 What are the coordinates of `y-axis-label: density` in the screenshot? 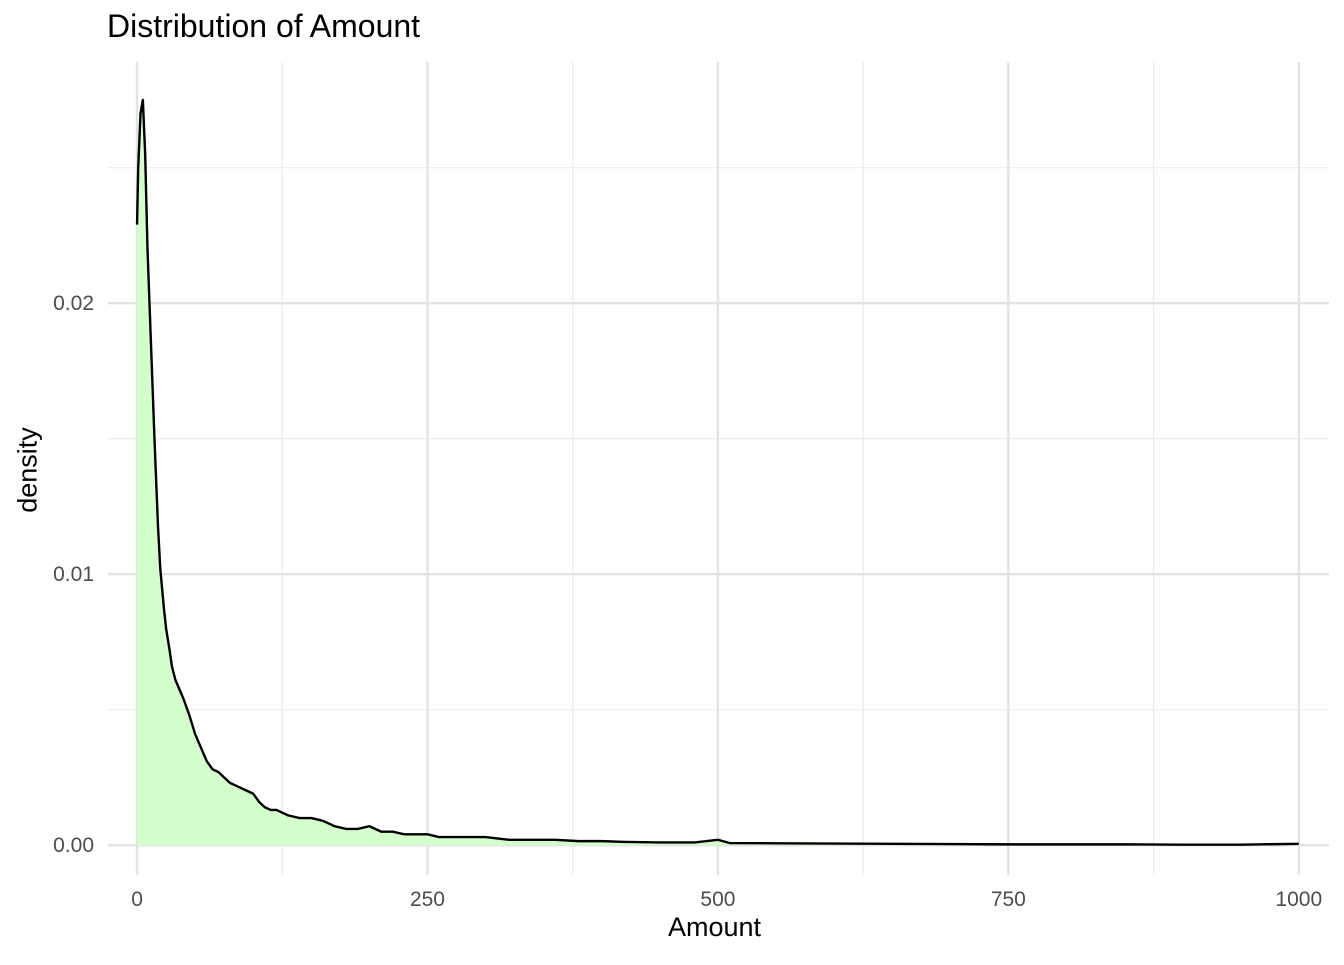 It's located at (27, 470).